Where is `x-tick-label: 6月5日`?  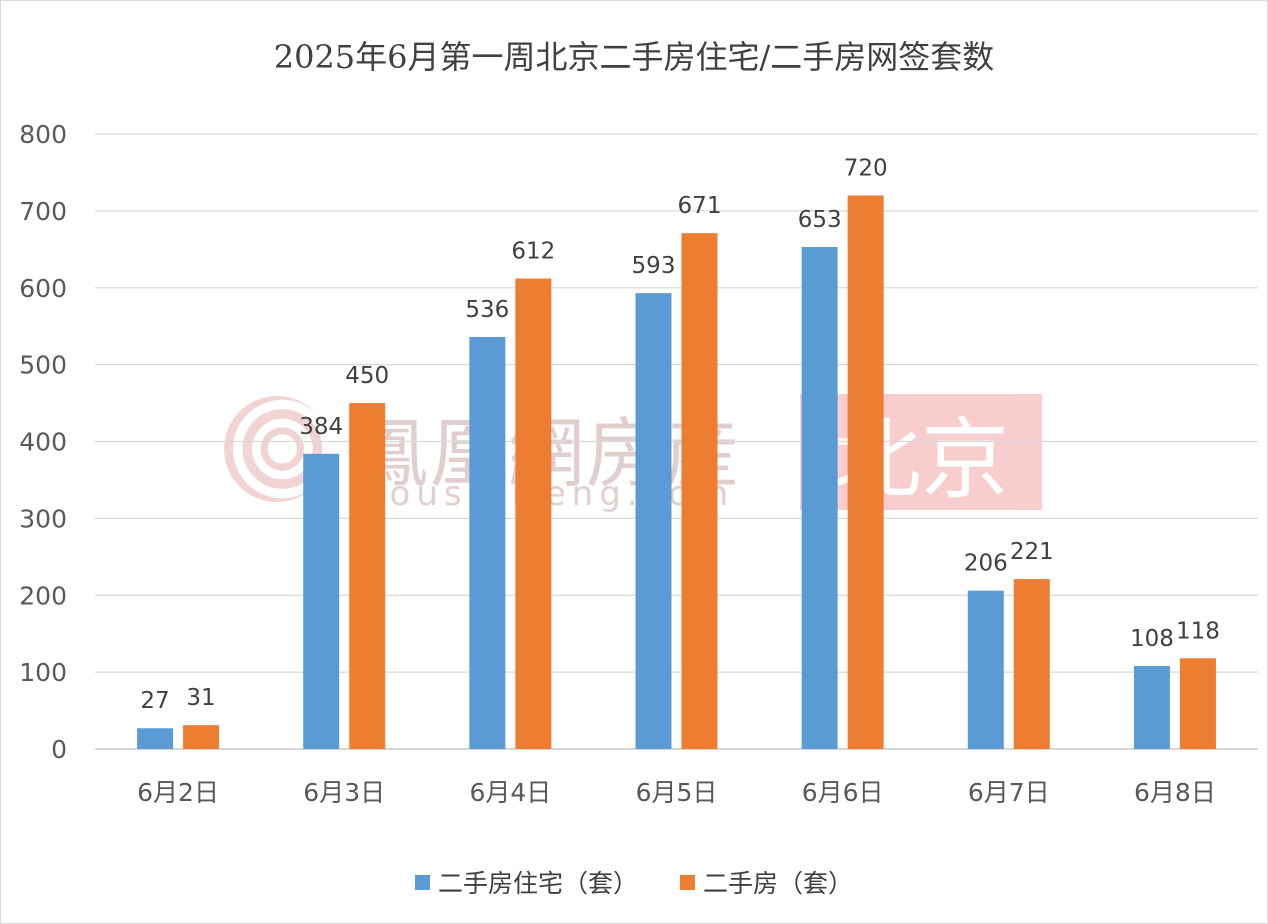
x-tick-label: 6月5日 is located at coordinates (677, 792).